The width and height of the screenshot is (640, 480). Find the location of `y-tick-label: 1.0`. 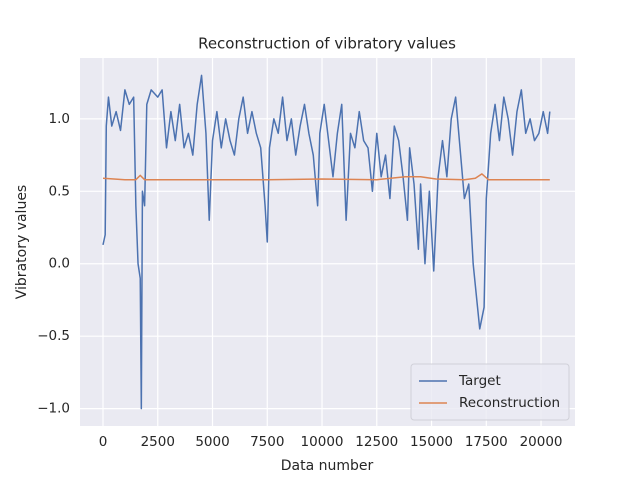

y-tick-label: 1.0 is located at coordinates (59, 119).